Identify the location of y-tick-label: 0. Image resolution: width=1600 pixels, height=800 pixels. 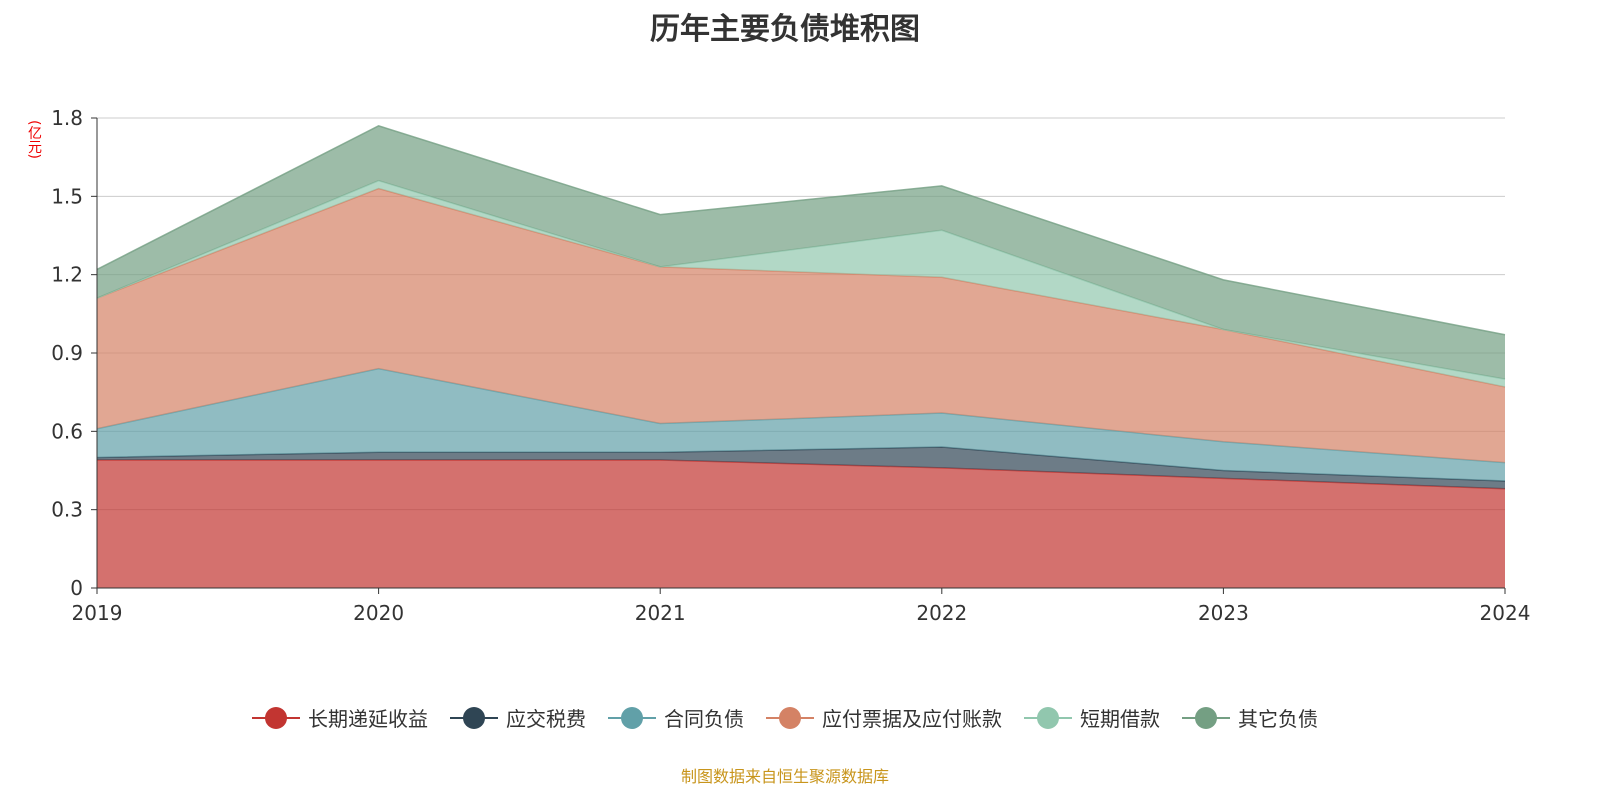
(76, 588).